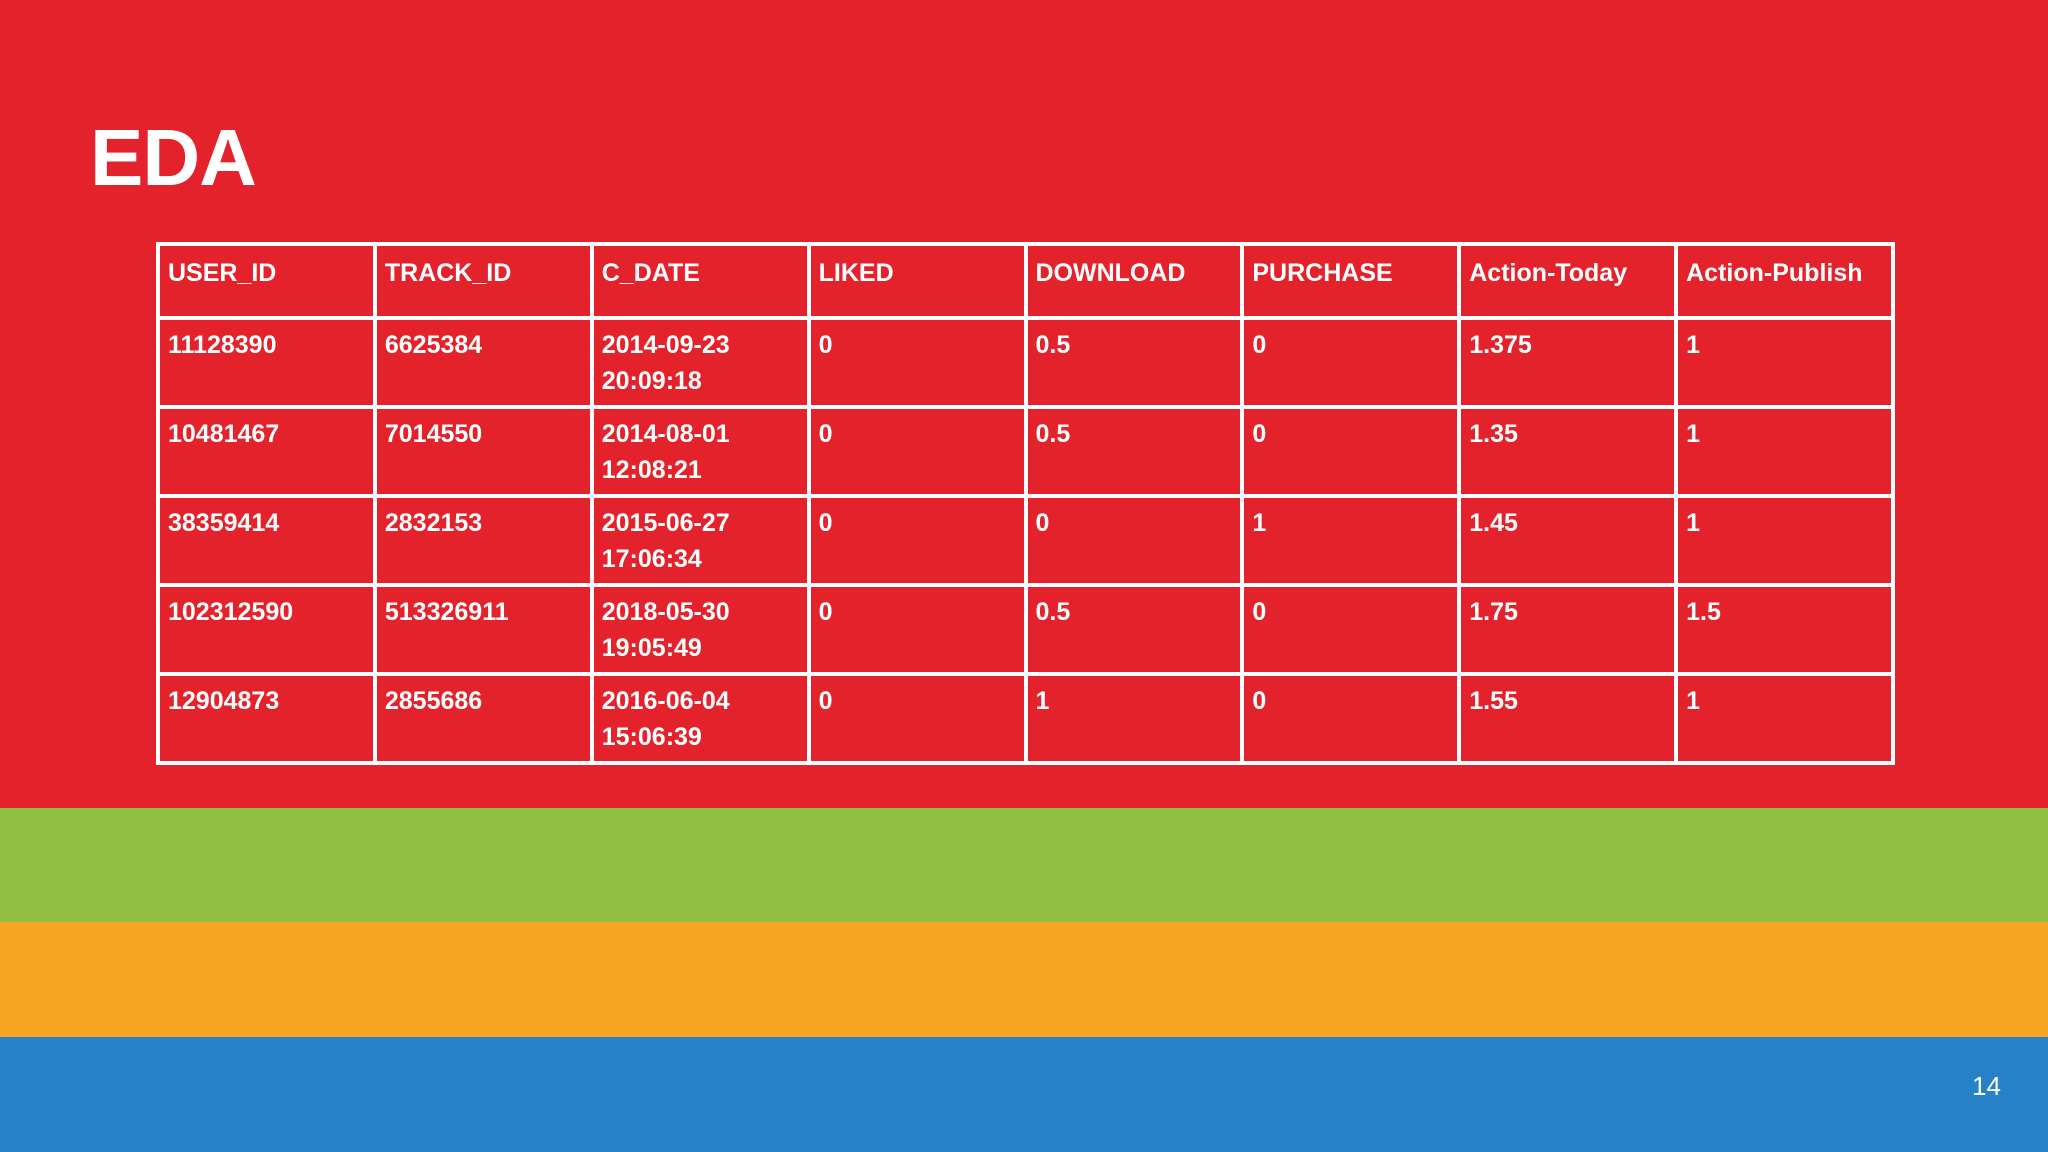 The height and width of the screenshot is (1152, 2048). Describe the element at coordinates (700, 718) in the screenshot. I see `cell-c-date: 2016-06-04 15:06:39` at that location.